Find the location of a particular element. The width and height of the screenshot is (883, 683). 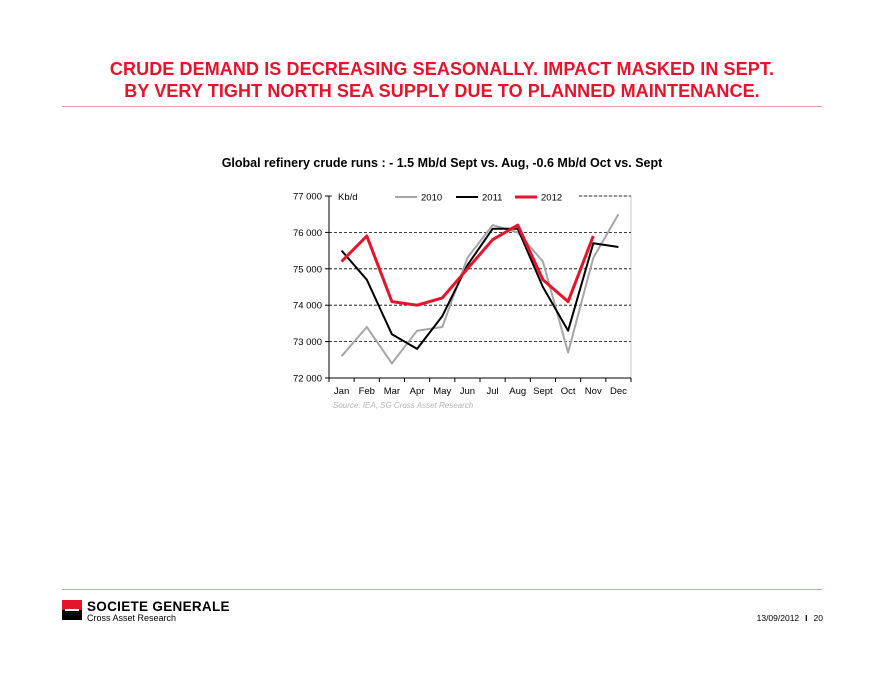

x-tick-label: Feb is located at coordinates (367, 391).